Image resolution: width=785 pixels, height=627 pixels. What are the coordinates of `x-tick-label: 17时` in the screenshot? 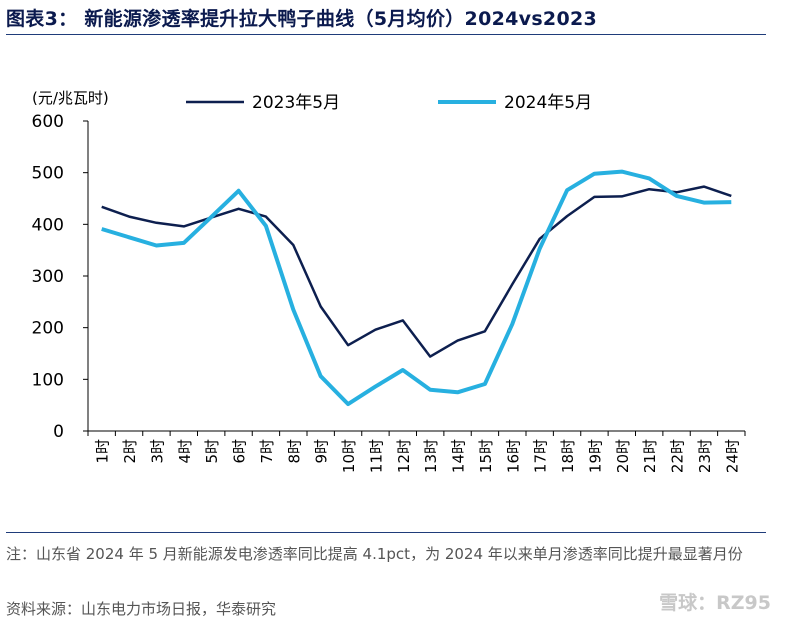 It's located at (541, 456).